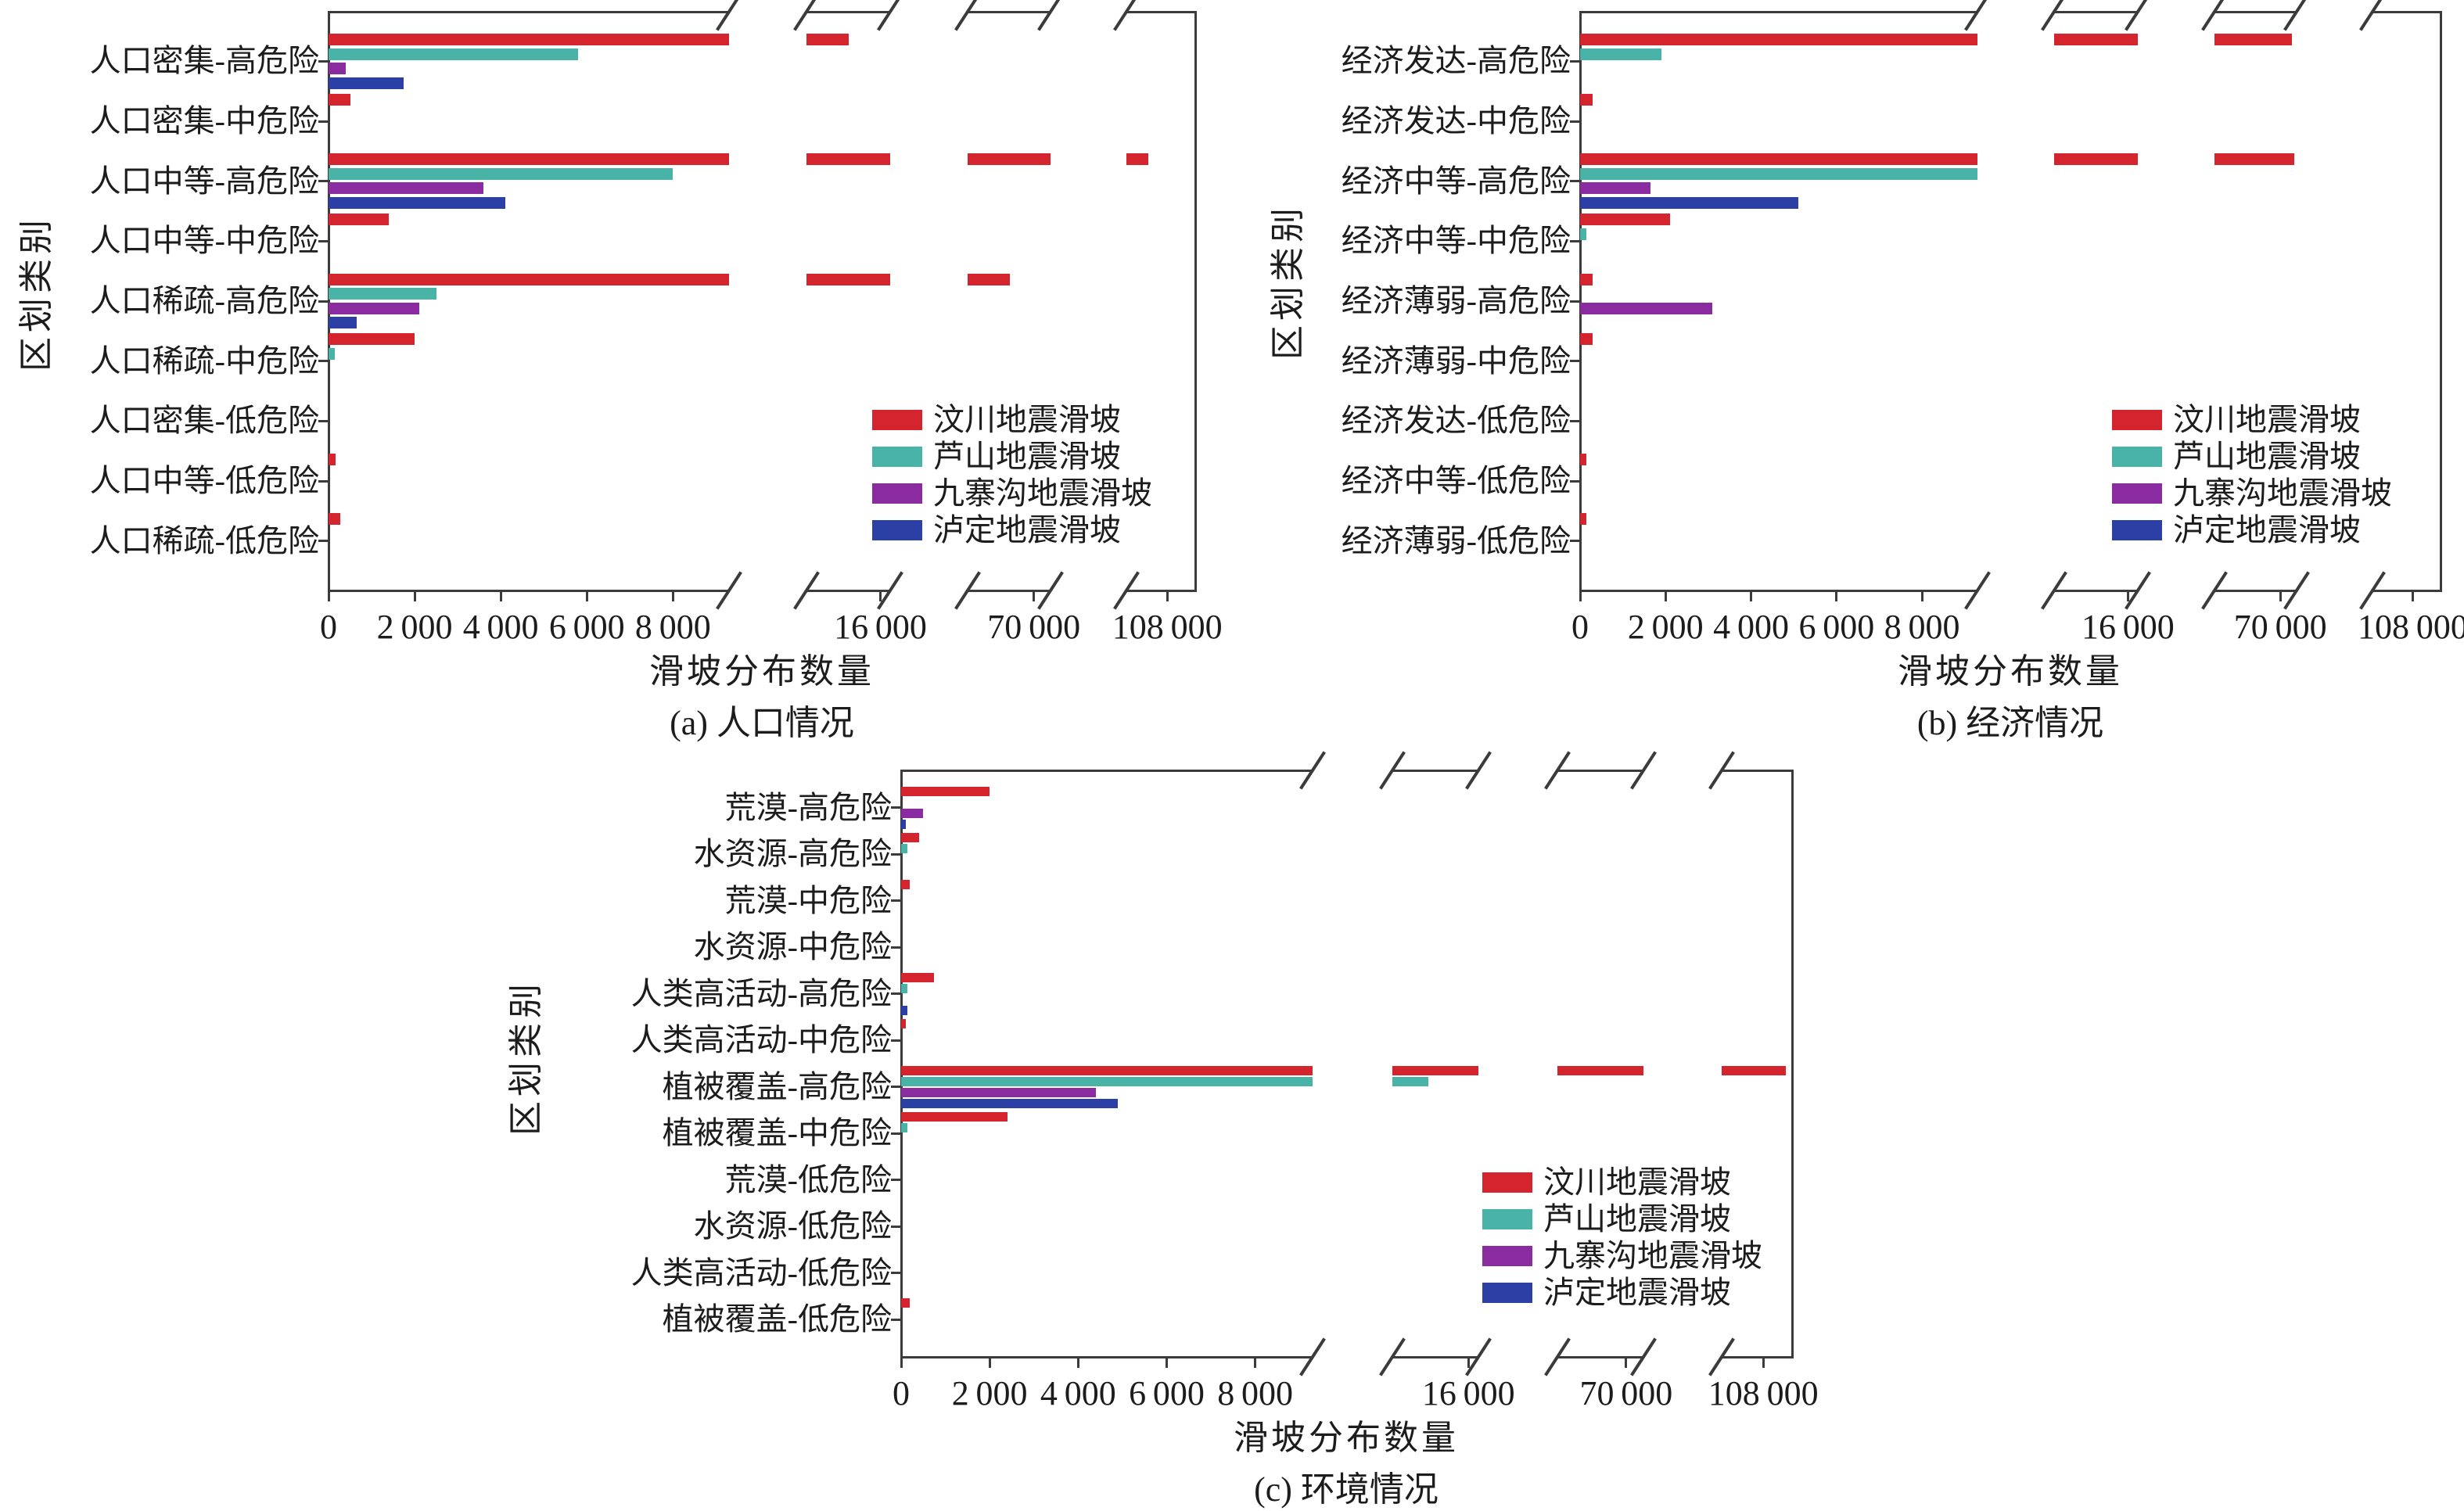 This screenshot has height=1511, width=2464. I want to click on right-border-line, so click(1793, 1063).